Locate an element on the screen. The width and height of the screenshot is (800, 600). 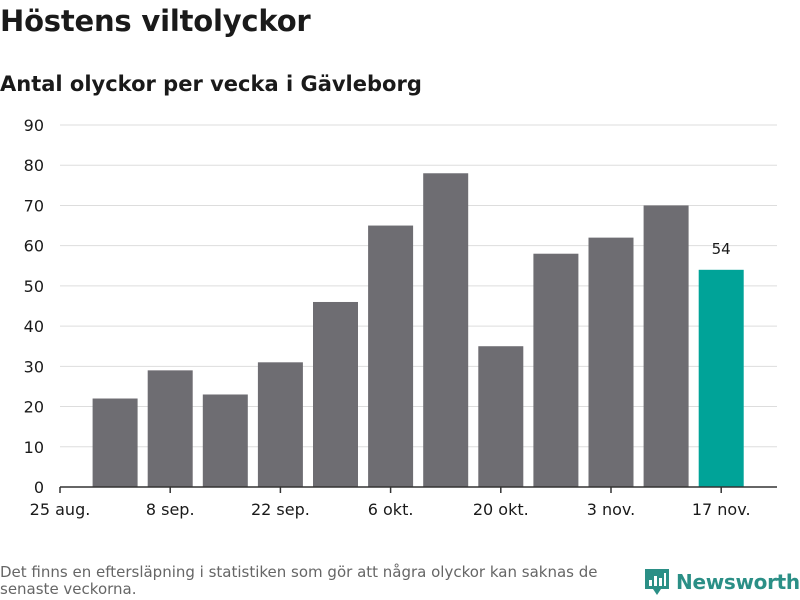
newsworthy-logo-icon is located at coordinates (657, 582).